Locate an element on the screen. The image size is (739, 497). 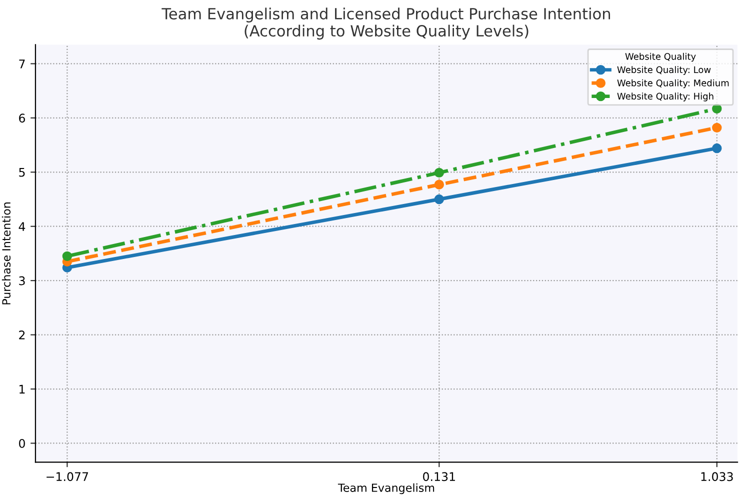
x-tick-label: 1.033 is located at coordinates (717, 477).